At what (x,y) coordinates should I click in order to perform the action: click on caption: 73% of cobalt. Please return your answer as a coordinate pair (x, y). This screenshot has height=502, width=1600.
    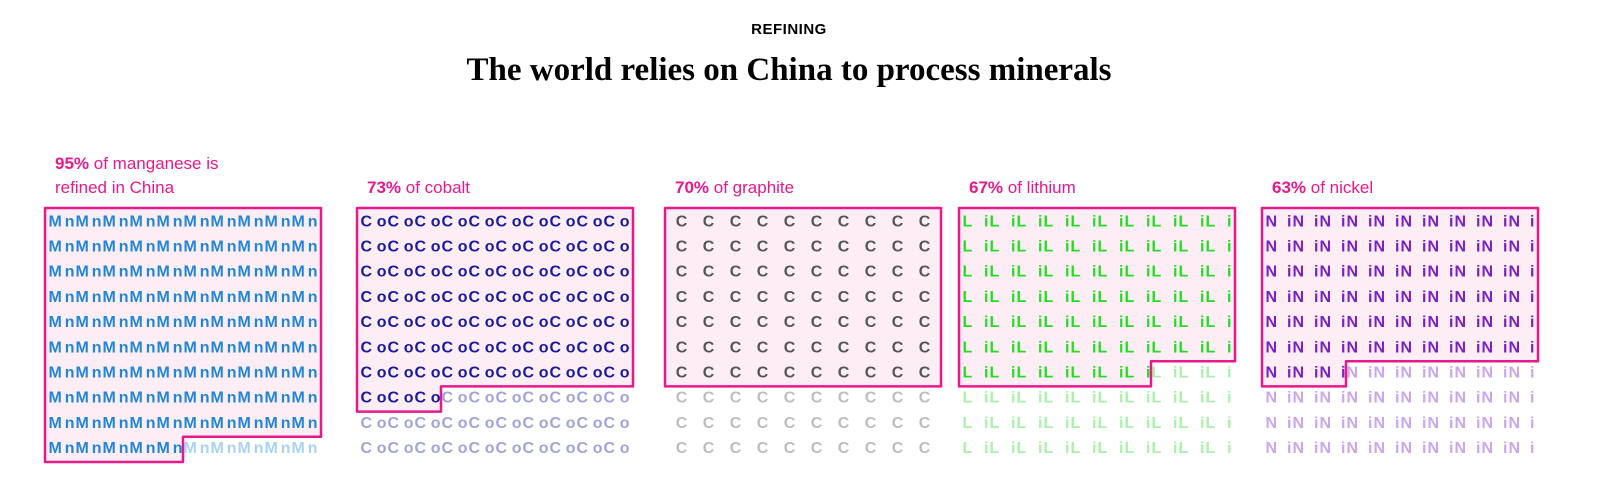
    Looking at the image, I should click on (472, 188).